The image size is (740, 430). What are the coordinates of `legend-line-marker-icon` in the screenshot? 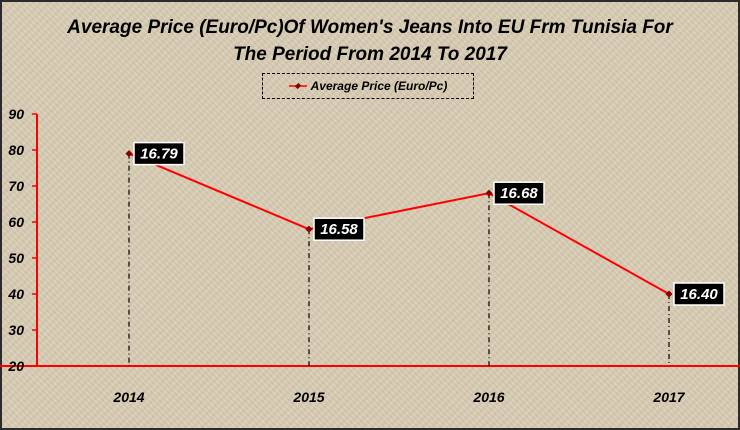 It's located at (297, 86).